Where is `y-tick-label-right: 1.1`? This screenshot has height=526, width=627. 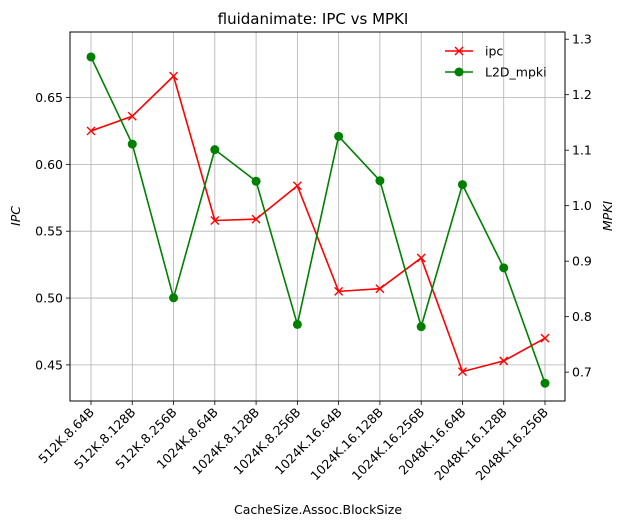 y-tick-label-right: 1.1 is located at coordinates (582, 150).